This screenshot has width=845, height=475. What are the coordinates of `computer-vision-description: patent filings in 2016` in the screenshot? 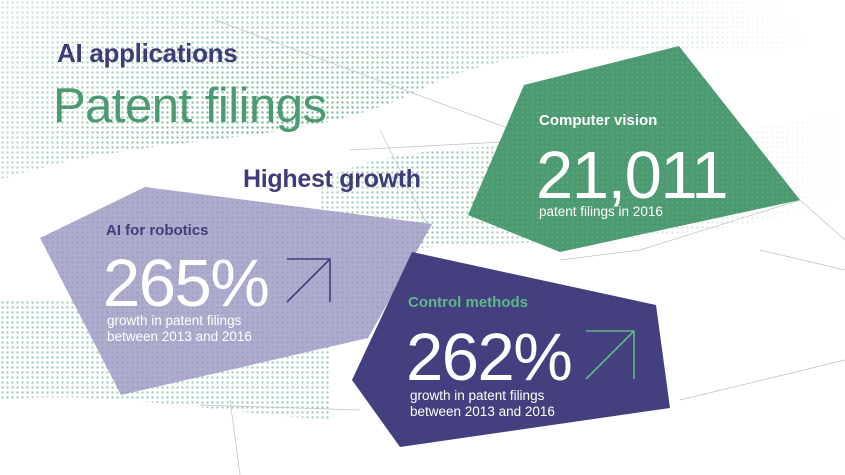 It's located at (601, 212).